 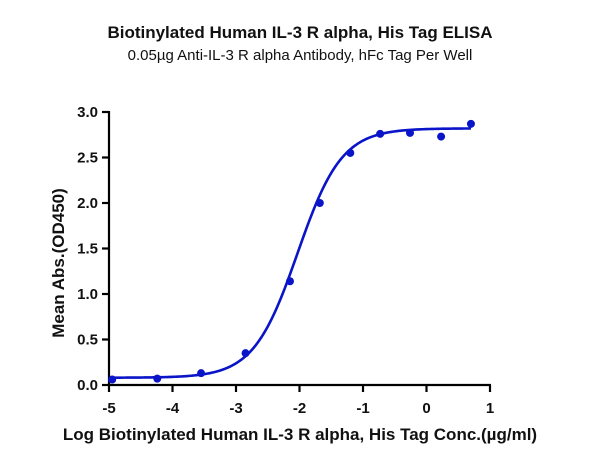 I want to click on y-tick-label: 2.0, so click(x=87, y=203).